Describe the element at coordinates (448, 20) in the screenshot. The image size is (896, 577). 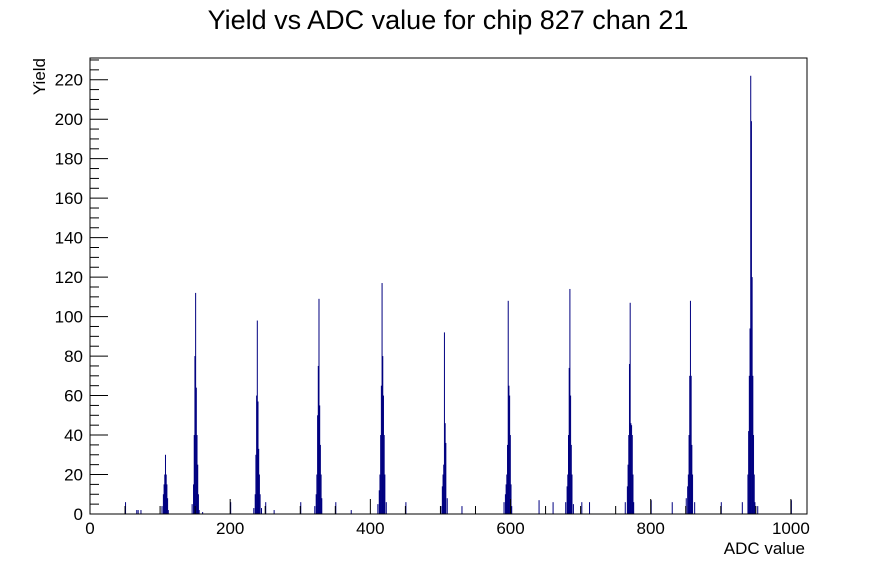
I see `chart-title: Yield vs ADC value for chip 827 chan 21` at that location.